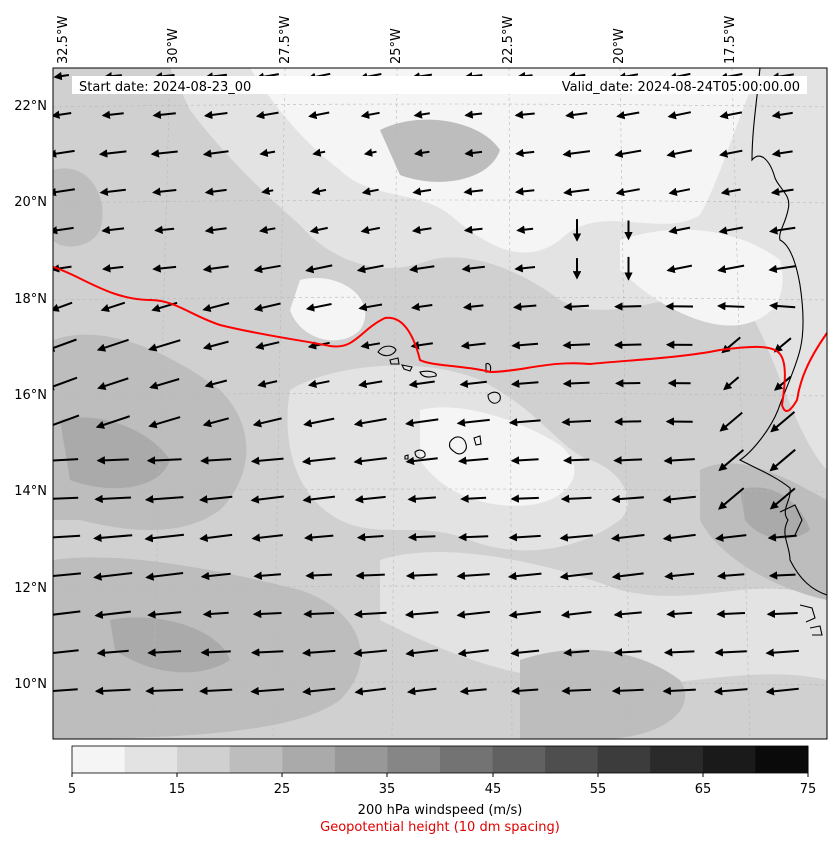 This screenshot has height=843, width=837. I want to click on parallel-16n, so click(440, 394).